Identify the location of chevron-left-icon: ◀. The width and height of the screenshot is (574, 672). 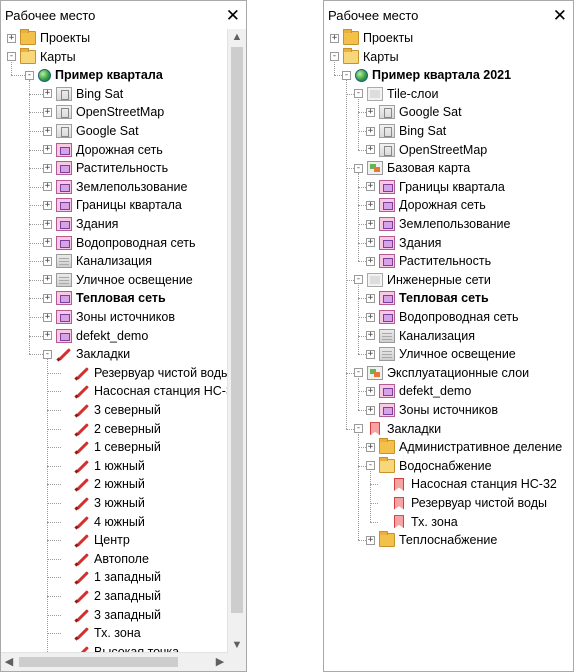
(9, 662).